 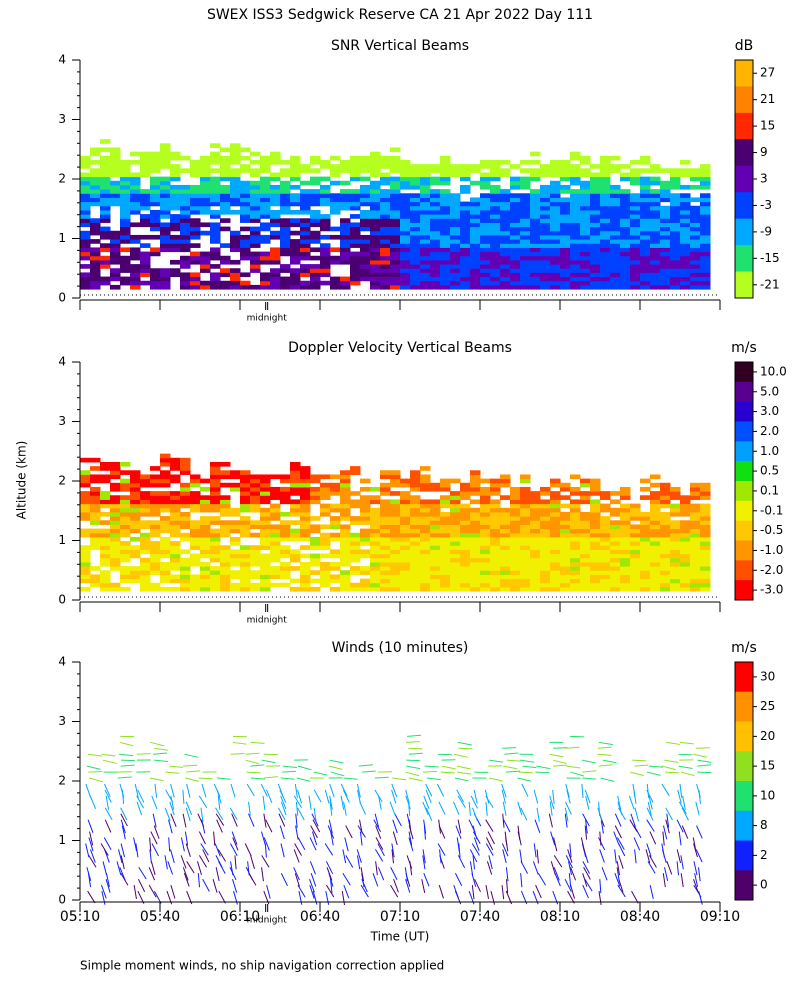 I want to click on colorbar-swatch, so click(x=744, y=707).